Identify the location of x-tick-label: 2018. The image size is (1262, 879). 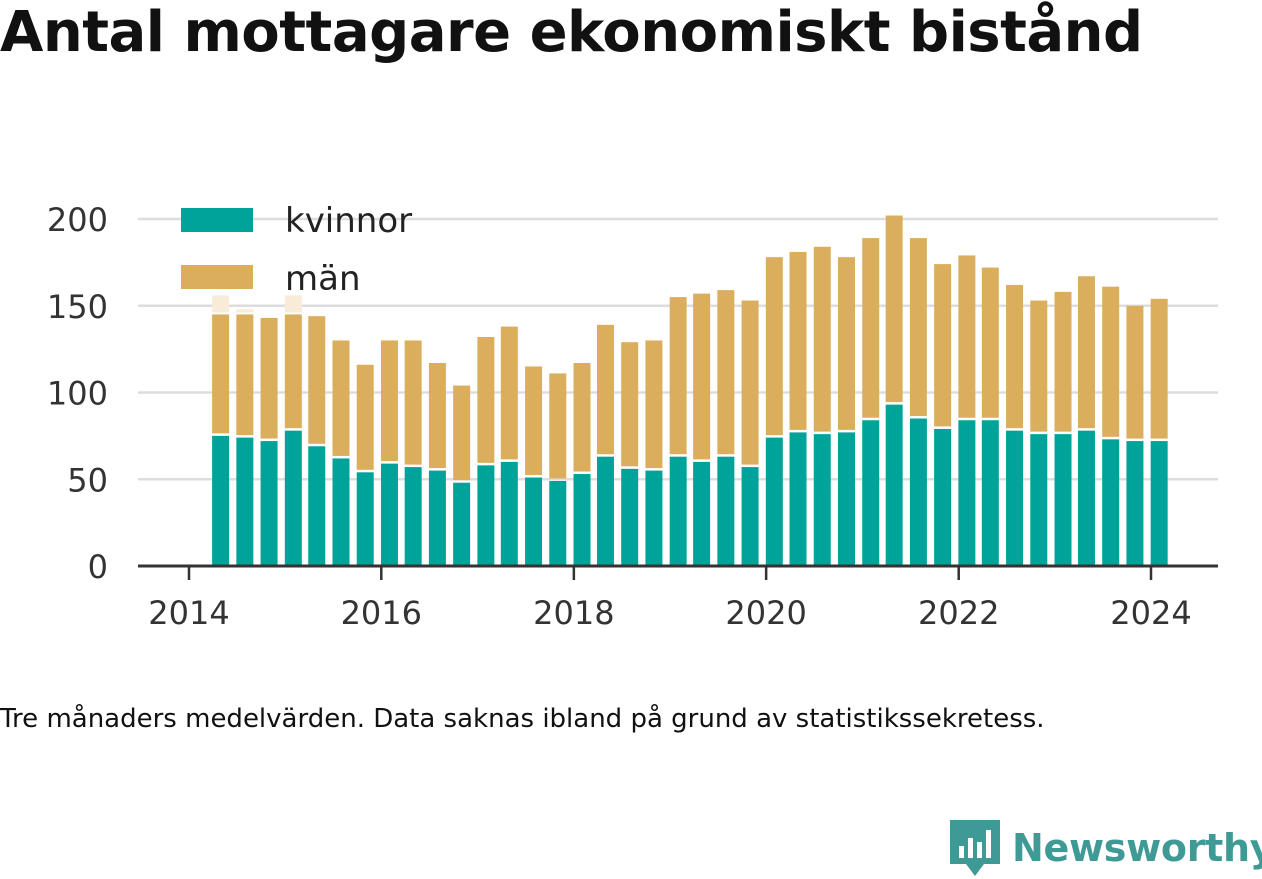
(573, 613).